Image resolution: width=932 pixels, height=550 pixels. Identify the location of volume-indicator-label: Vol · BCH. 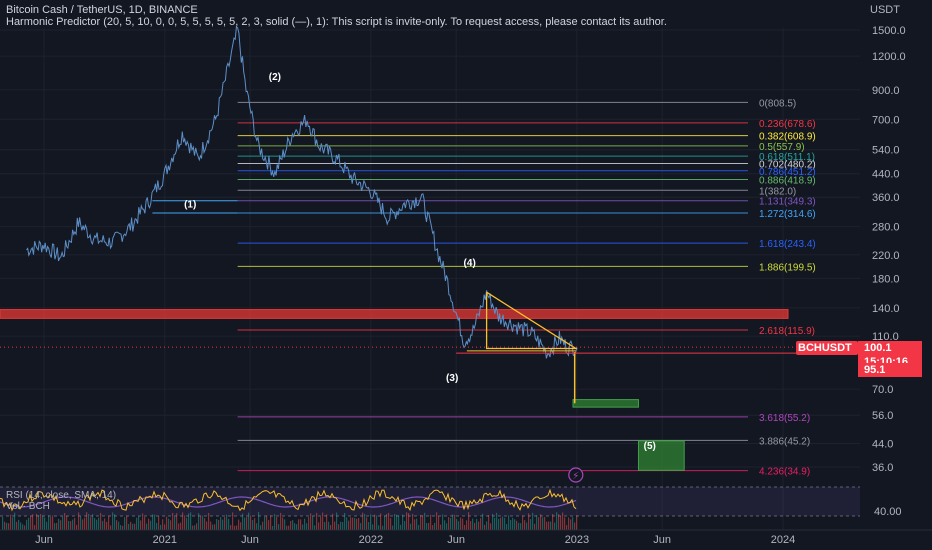
(28, 506).